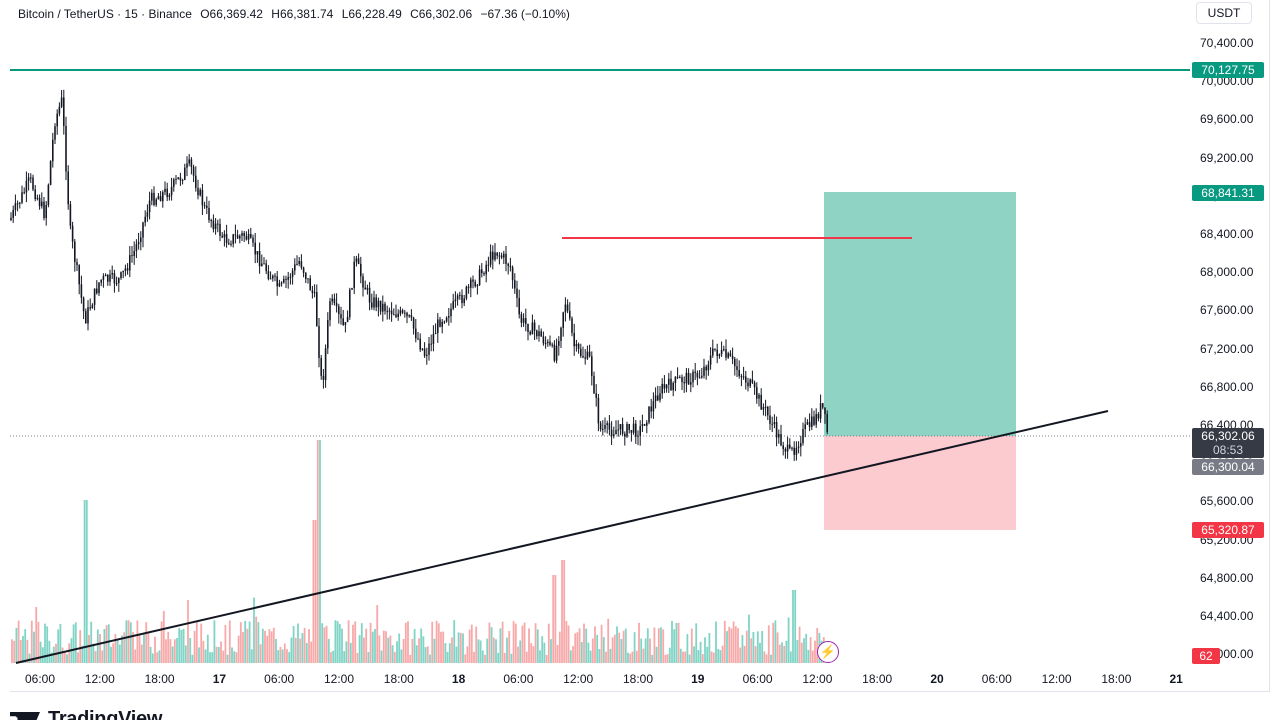  What do you see at coordinates (1224, 13) in the screenshot?
I see `currency-selector: USDT` at bounding box center [1224, 13].